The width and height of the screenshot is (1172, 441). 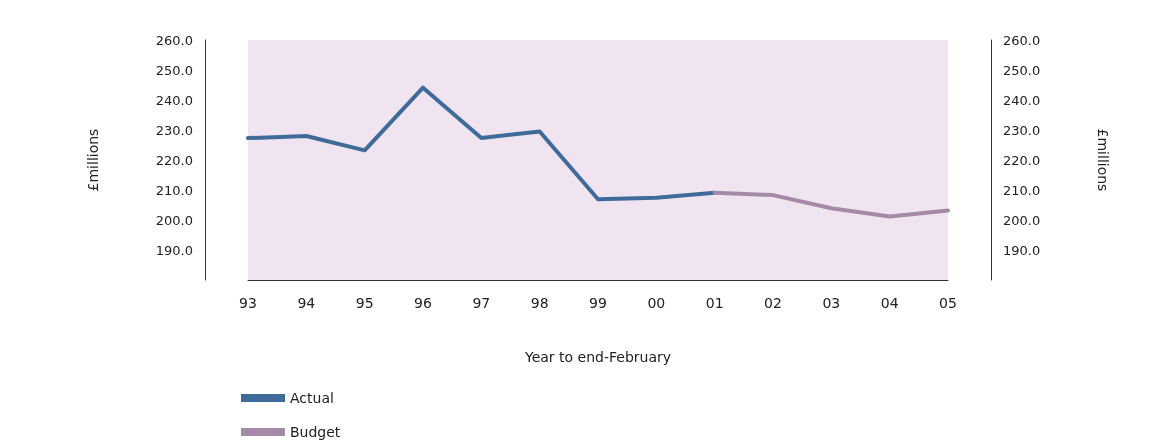 I want to click on y-tick-label: 200.0, so click(x=174, y=220).